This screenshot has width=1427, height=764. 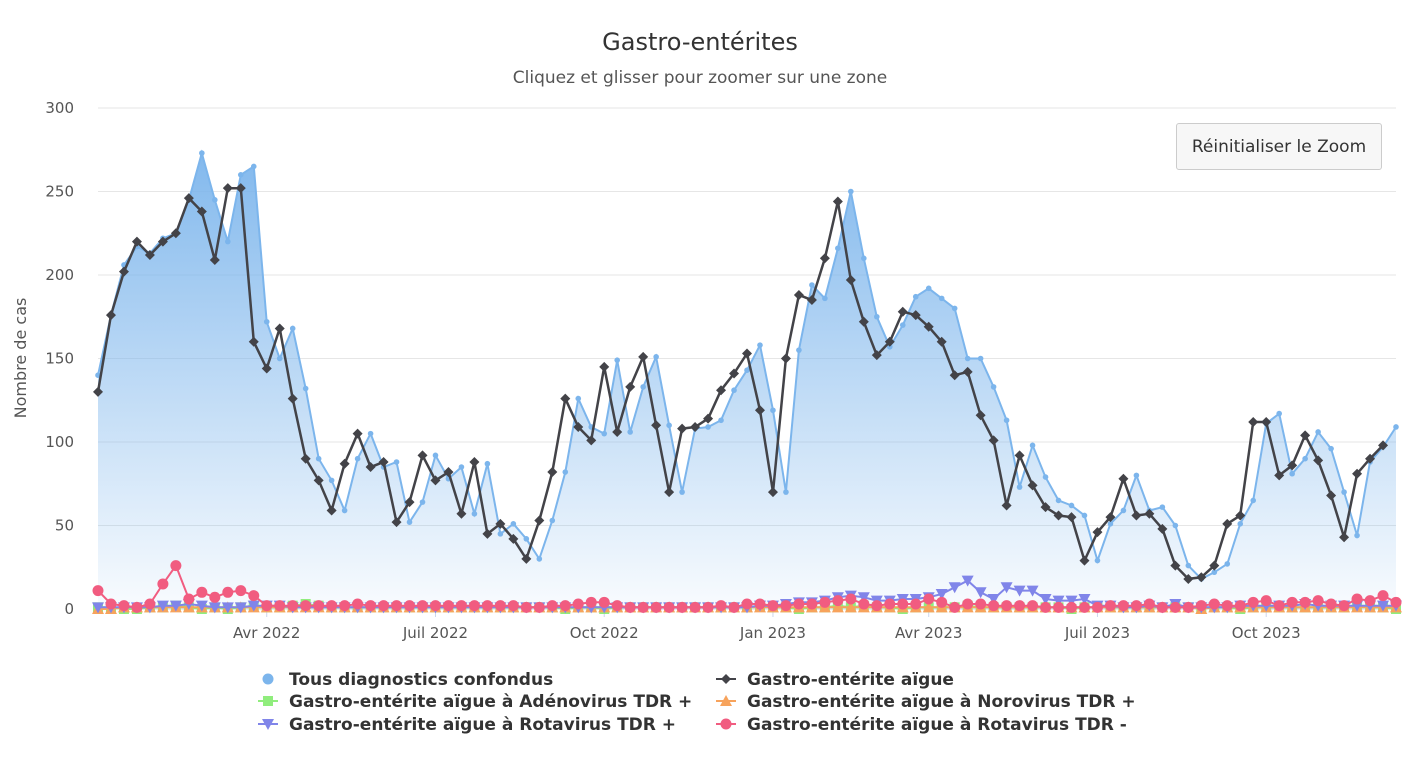 What do you see at coordinates (1279, 146) in the screenshot?
I see `reset-zoom-button: Réinitialiser le Zoom` at bounding box center [1279, 146].